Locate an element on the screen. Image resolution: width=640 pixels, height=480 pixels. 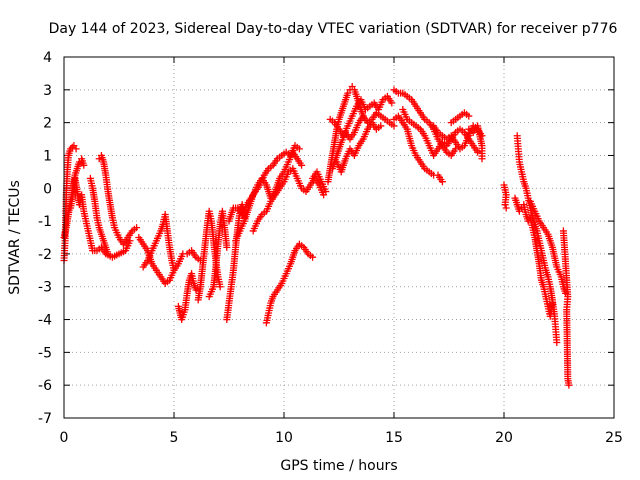
y-tick-label: -5 is located at coordinates (45, 353).